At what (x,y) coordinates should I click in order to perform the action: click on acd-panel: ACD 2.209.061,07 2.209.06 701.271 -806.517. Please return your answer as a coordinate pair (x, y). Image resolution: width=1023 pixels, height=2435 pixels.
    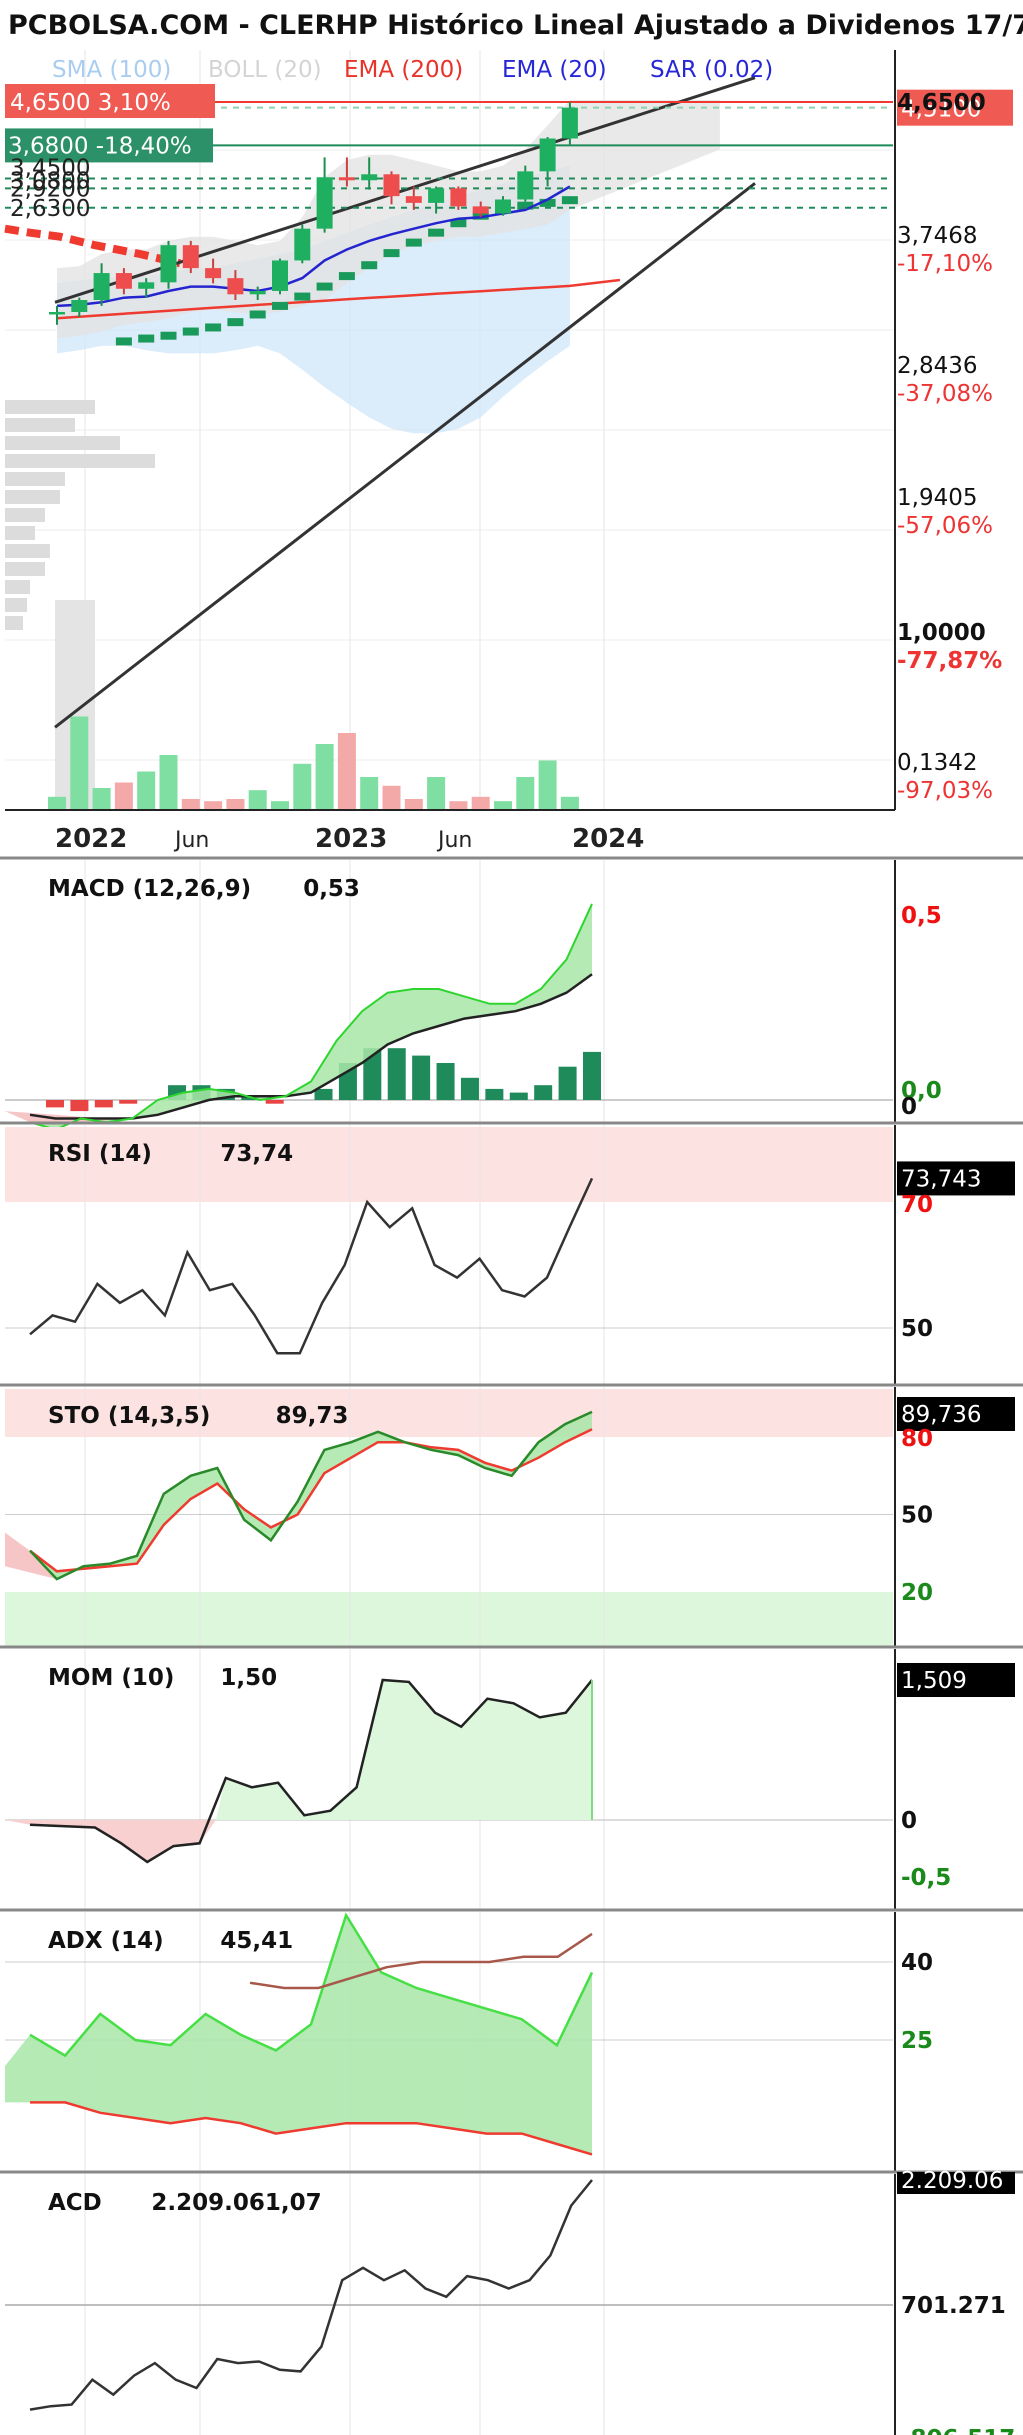
    Looking at the image, I should click on (511, 2301).